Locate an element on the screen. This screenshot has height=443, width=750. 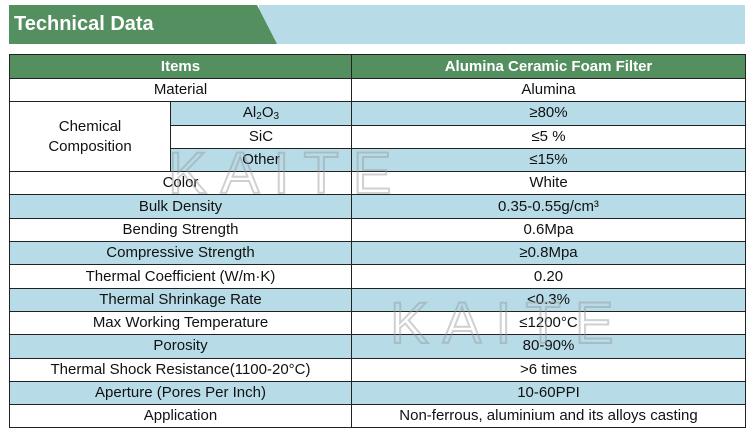
chemical-composition-label: Chemical Composition is located at coordinates (90, 137).